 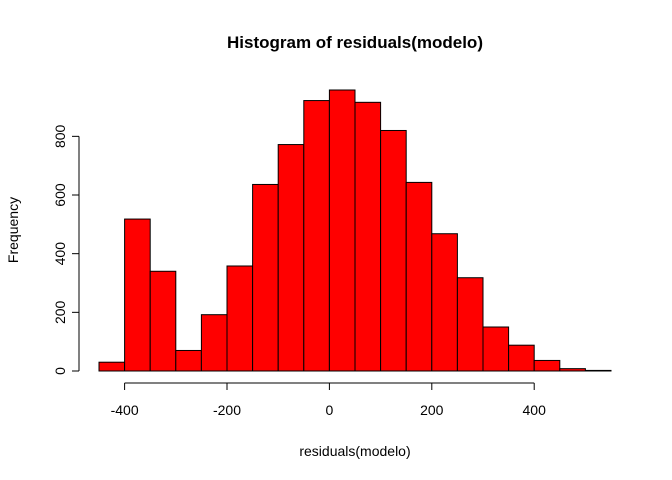 What do you see at coordinates (329, 400) in the screenshot?
I see `x-axis: -400 -200 0 200 400` at bounding box center [329, 400].